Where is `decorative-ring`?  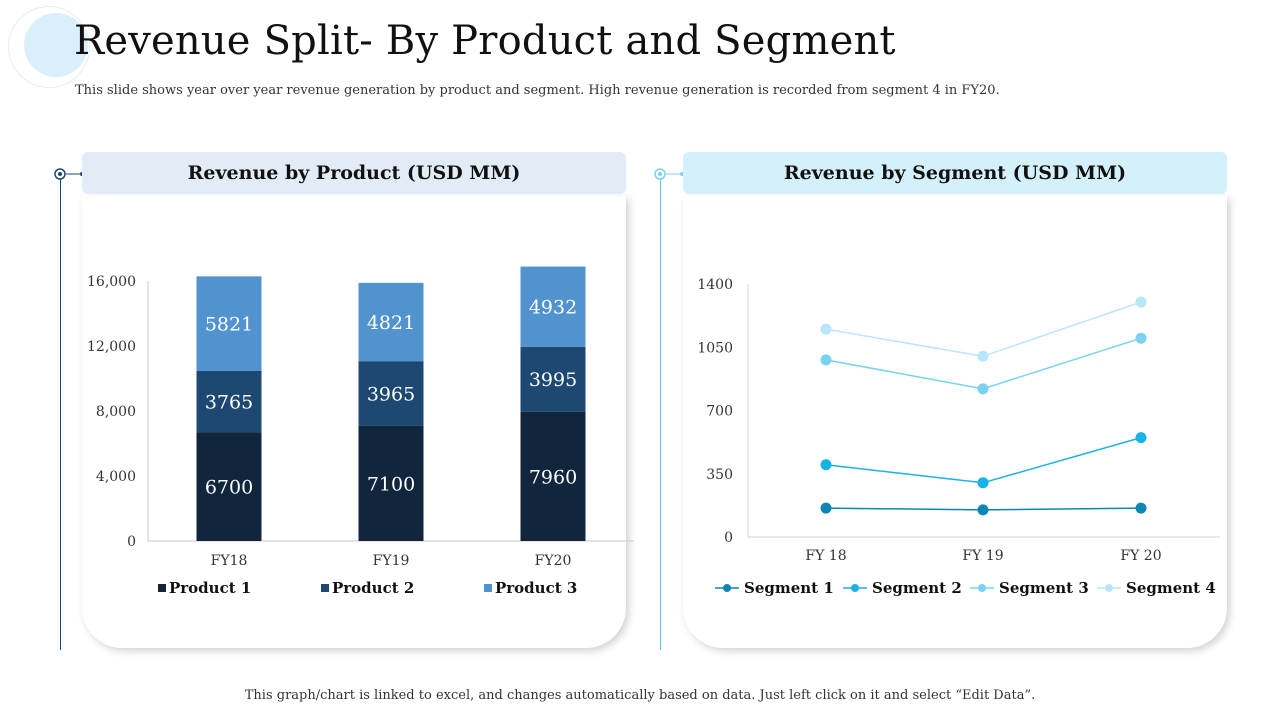
decorative-ring is located at coordinates (49, 47).